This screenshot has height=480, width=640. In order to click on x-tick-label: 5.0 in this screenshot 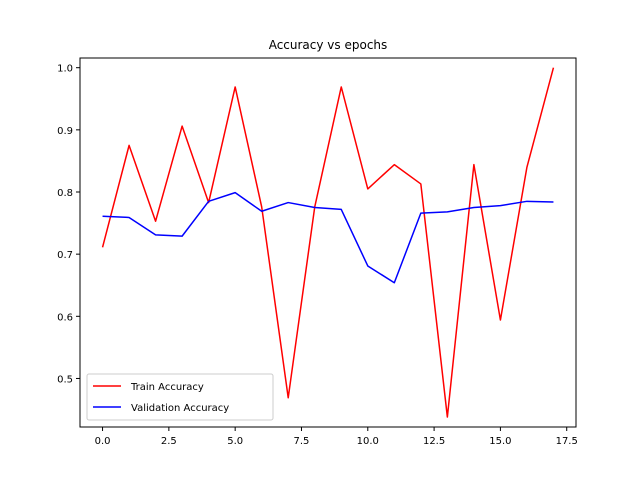, I will do `click(235, 441)`.